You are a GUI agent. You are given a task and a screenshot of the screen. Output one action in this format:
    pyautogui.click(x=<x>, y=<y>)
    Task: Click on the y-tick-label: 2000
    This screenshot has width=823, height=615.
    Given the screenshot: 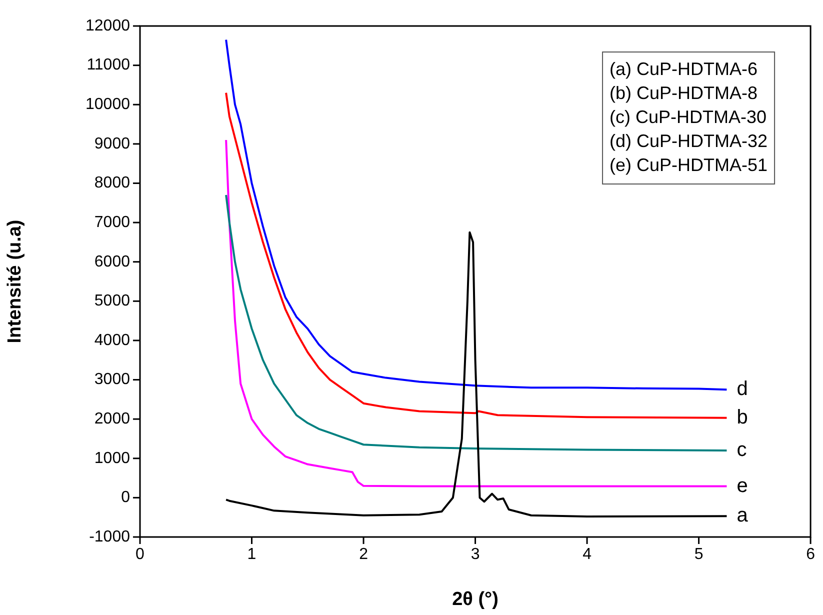 What is the action you would take?
    pyautogui.click(x=112, y=419)
    